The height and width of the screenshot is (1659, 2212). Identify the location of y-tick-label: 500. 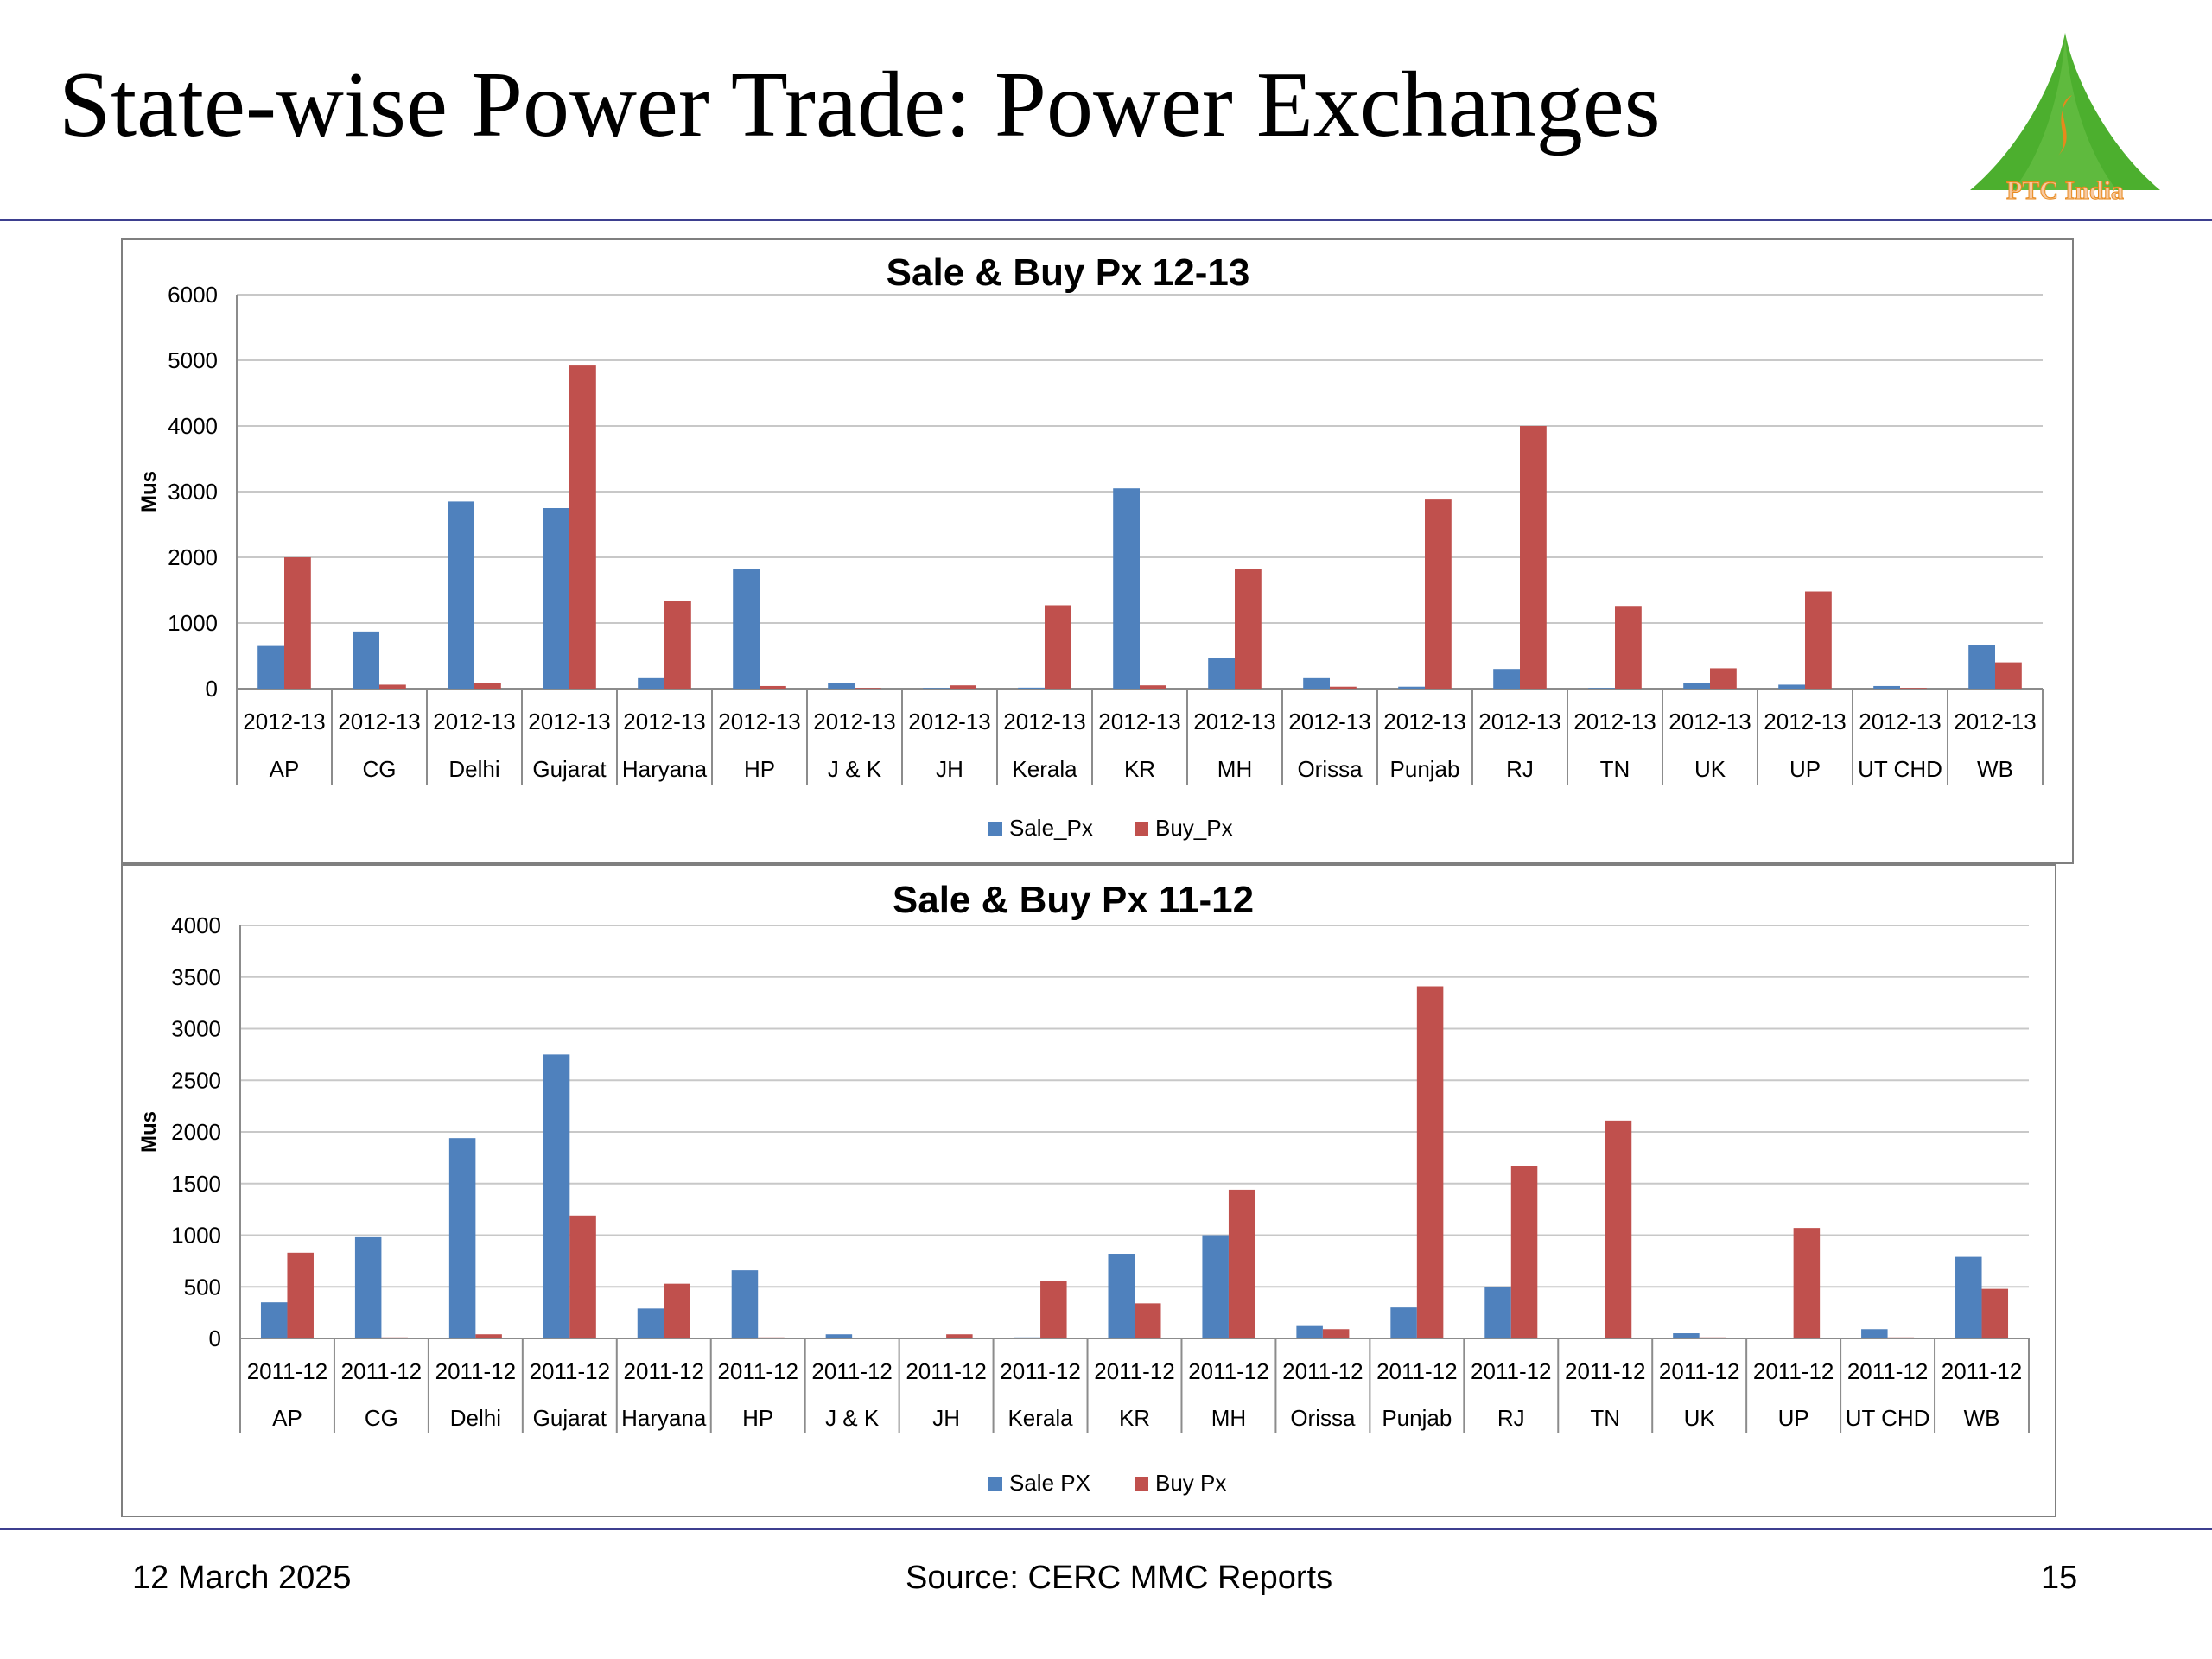
(202, 1287).